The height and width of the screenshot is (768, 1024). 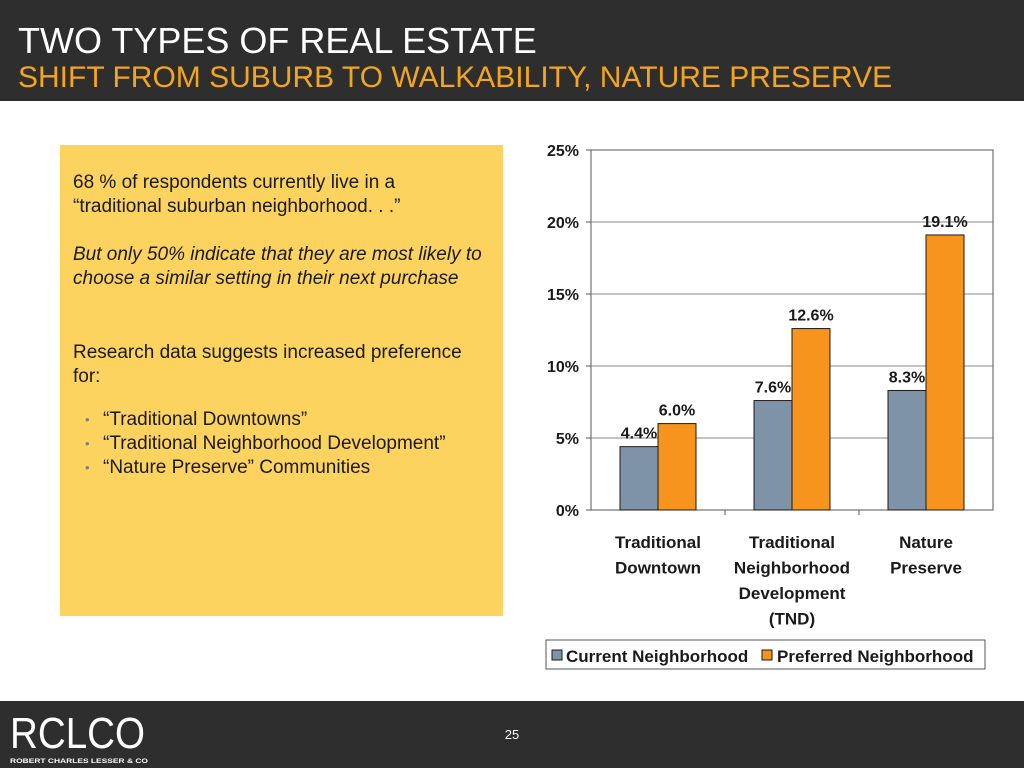 I want to click on legend-label: Preferred Neighborhood, so click(x=875, y=656).